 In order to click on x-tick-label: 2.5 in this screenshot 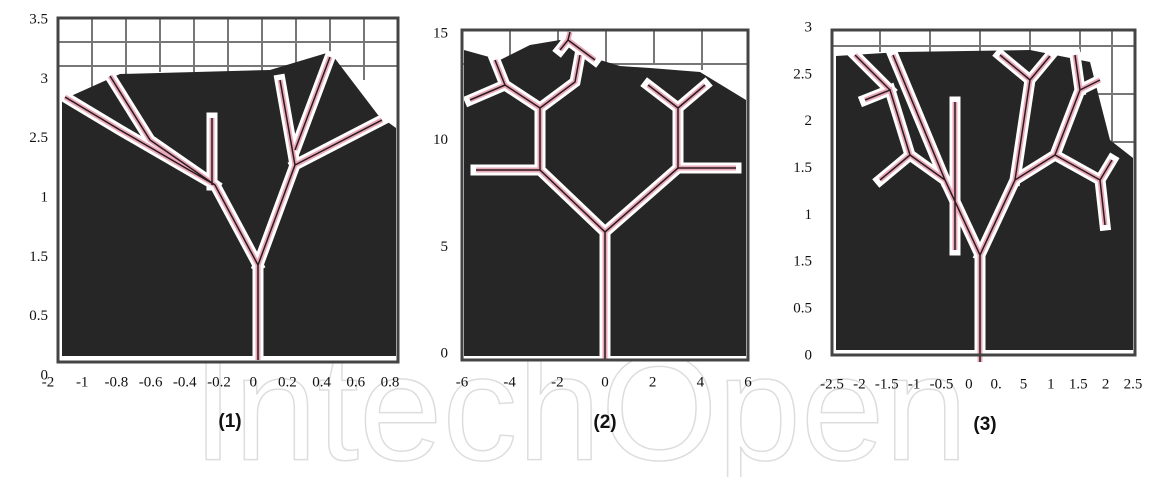, I will do `click(1133, 384)`.